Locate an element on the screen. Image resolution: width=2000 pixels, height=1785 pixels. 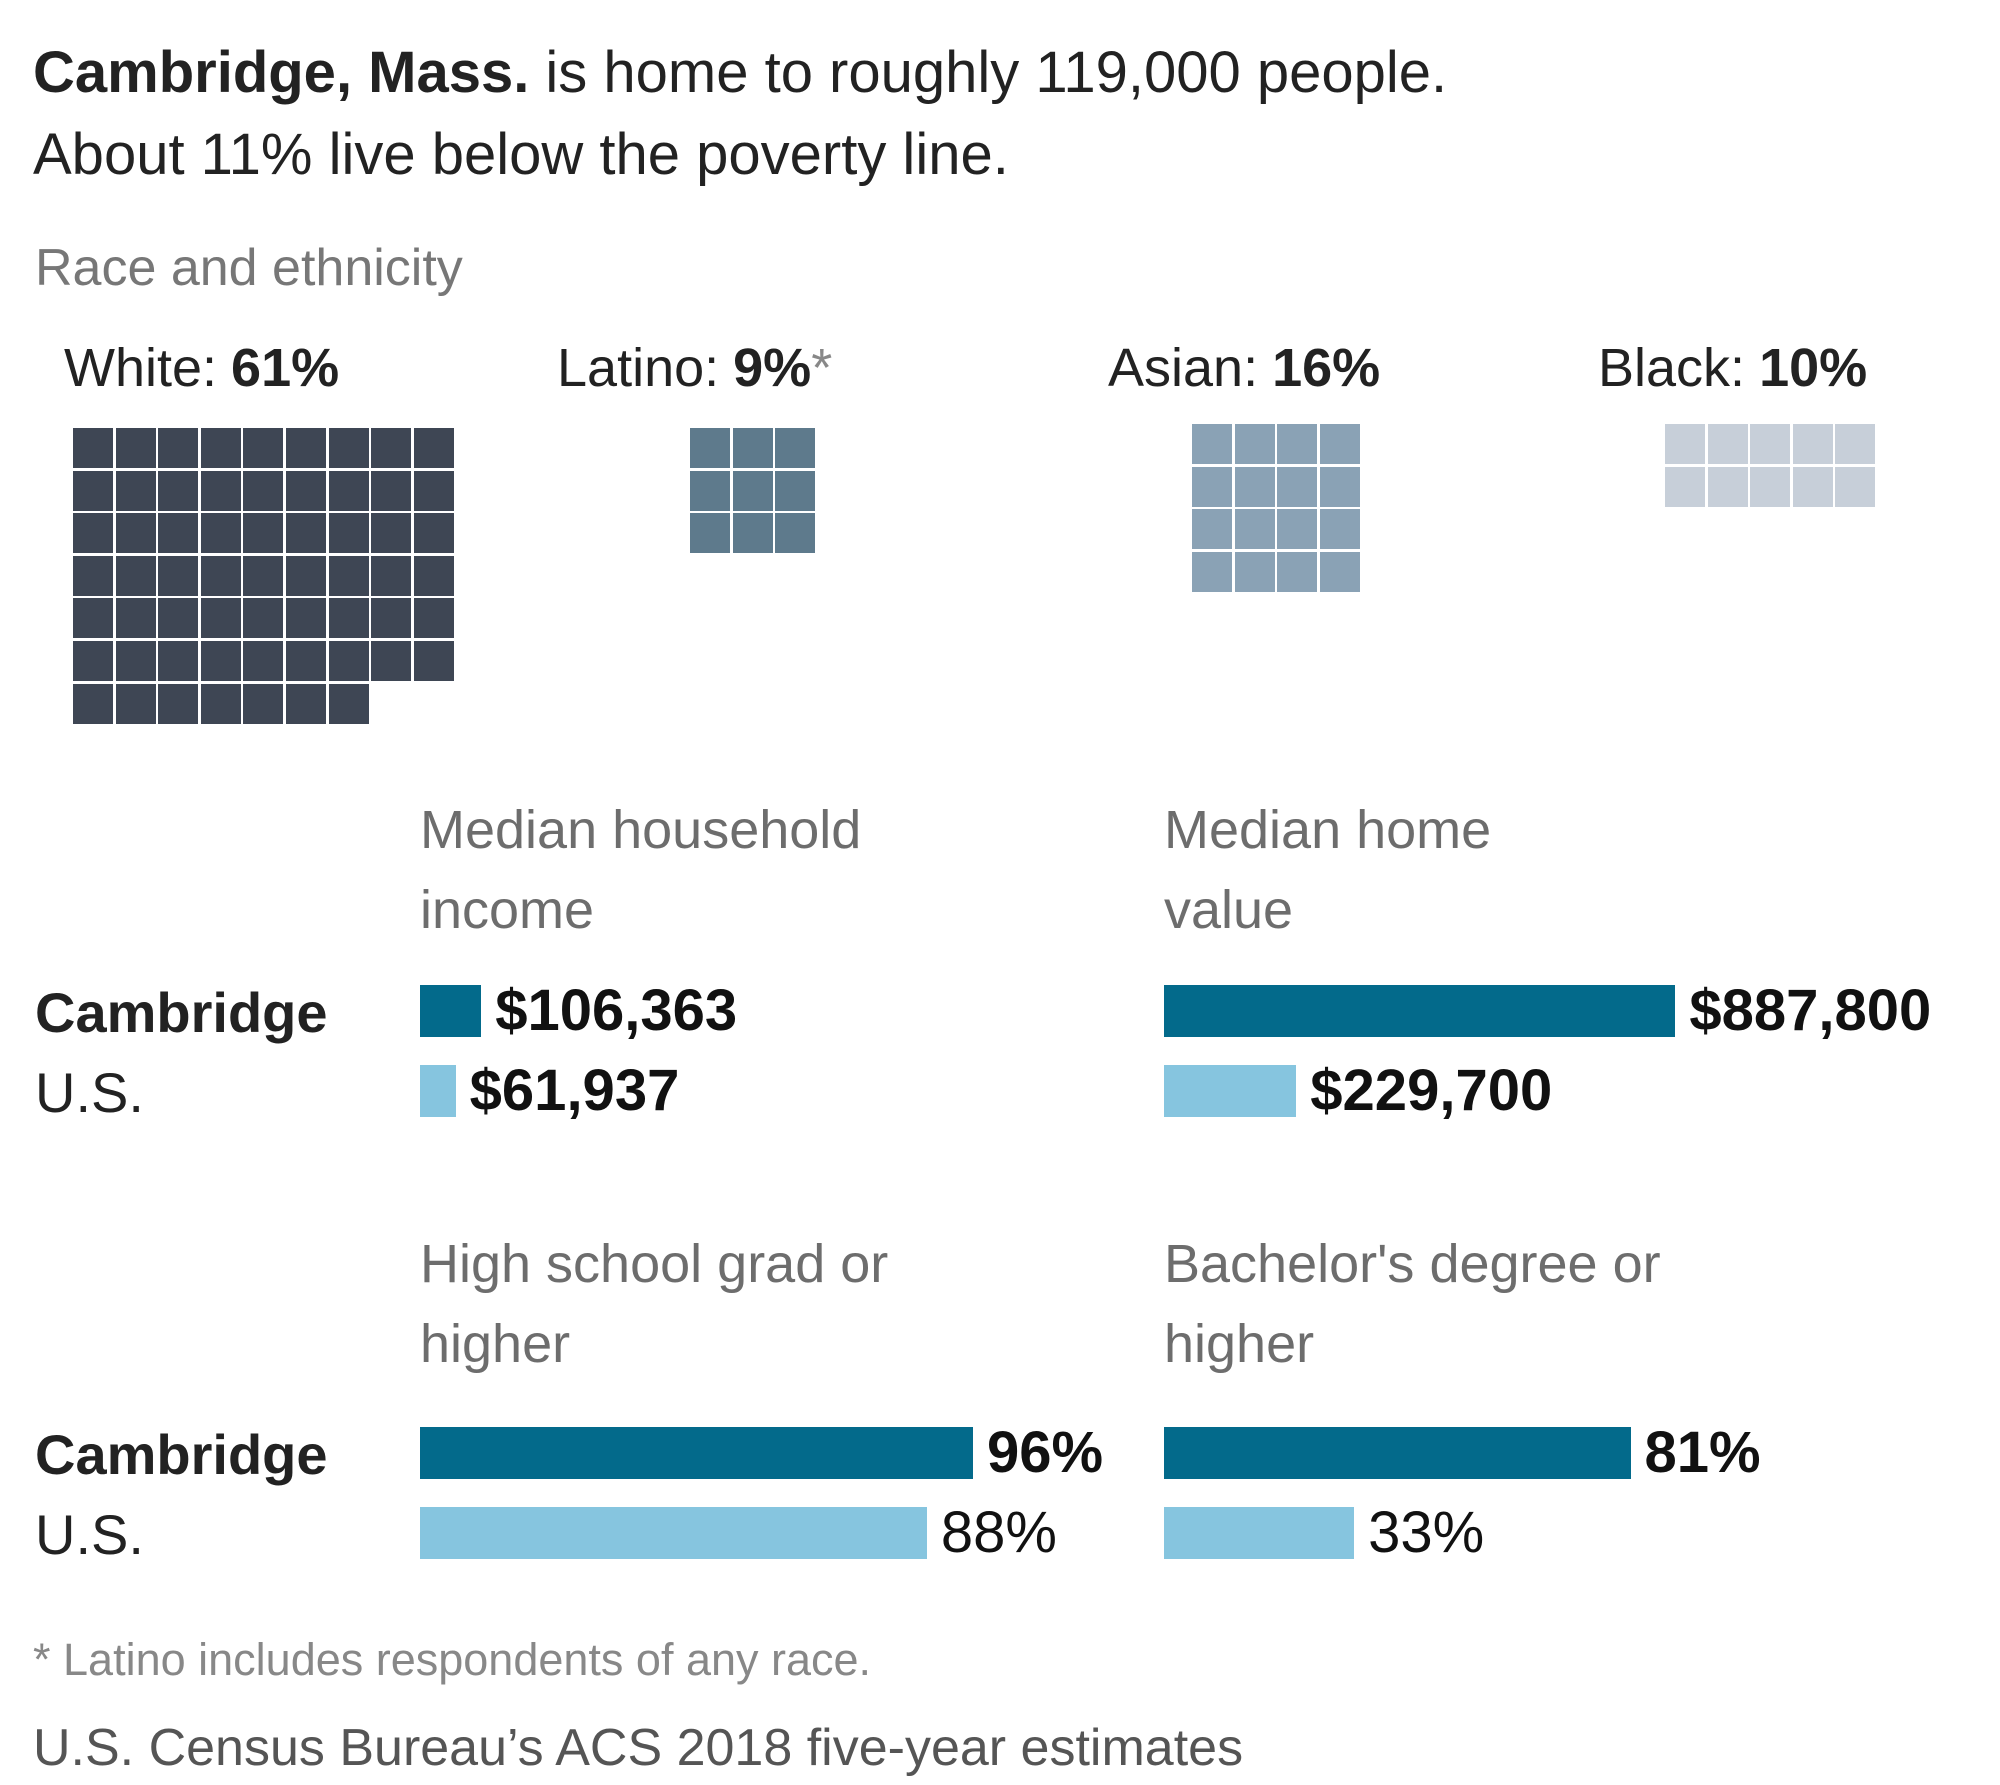
value-label: 96% is located at coordinates (1045, 1452).